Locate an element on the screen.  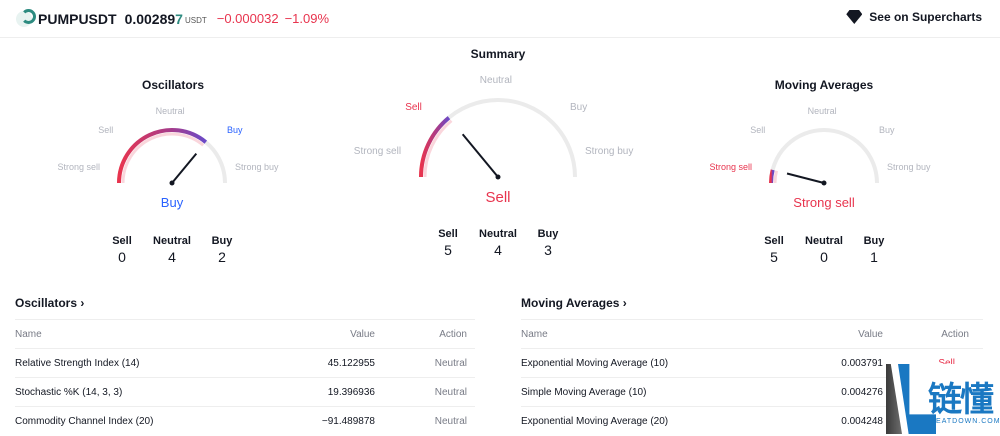
count-sell: Sell 0 is located at coordinates (122, 250).